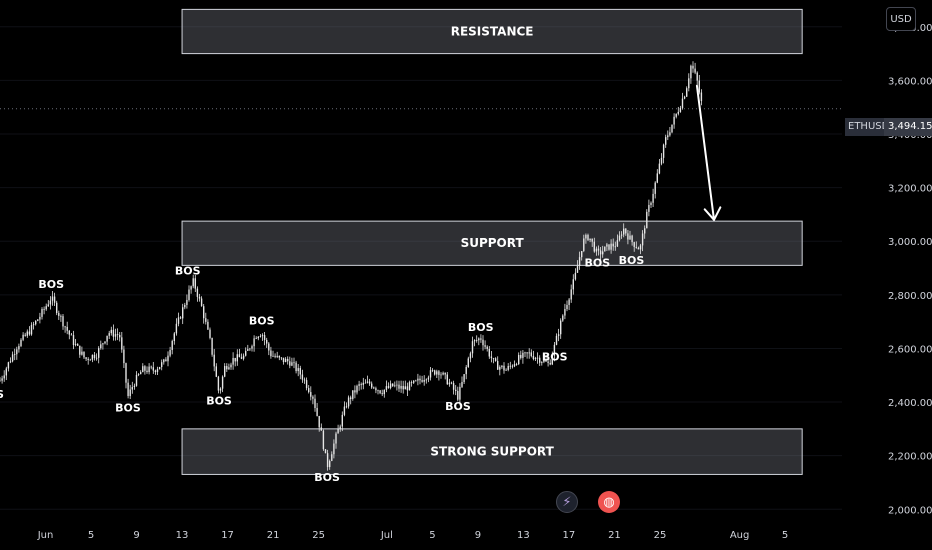 The height and width of the screenshot is (550, 932). What do you see at coordinates (567, 502) in the screenshot?
I see `event-icon: ⚡` at bounding box center [567, 502].